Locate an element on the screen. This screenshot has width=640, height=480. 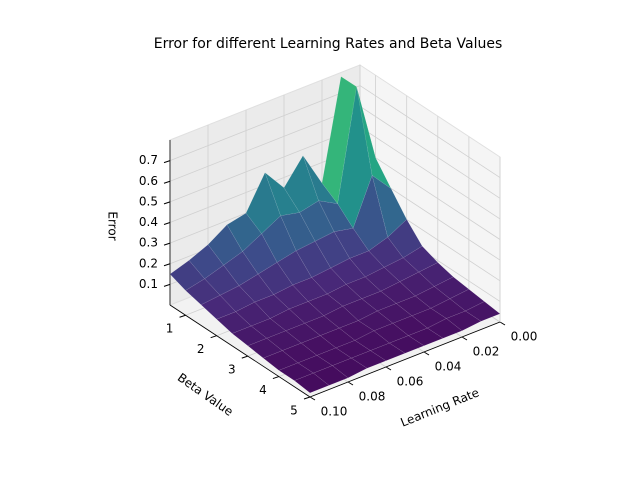
z-tick-label: 0.7 is located at coordinates (148, 160).